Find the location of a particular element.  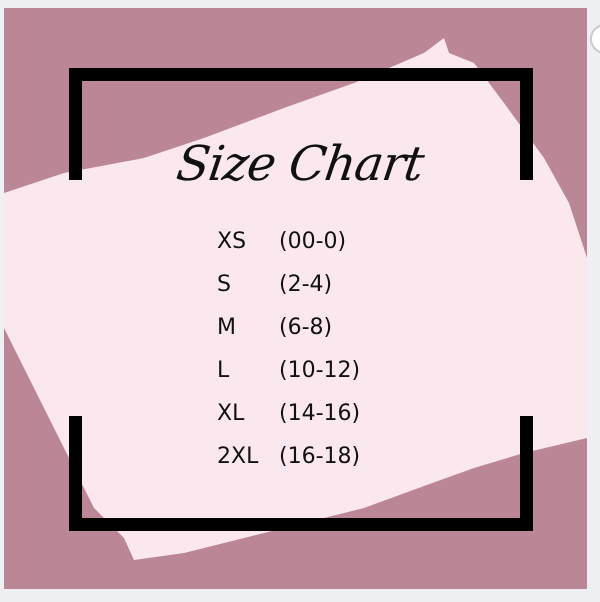

size-row: 2XL (16-18) is located at coordinates (288, 456).